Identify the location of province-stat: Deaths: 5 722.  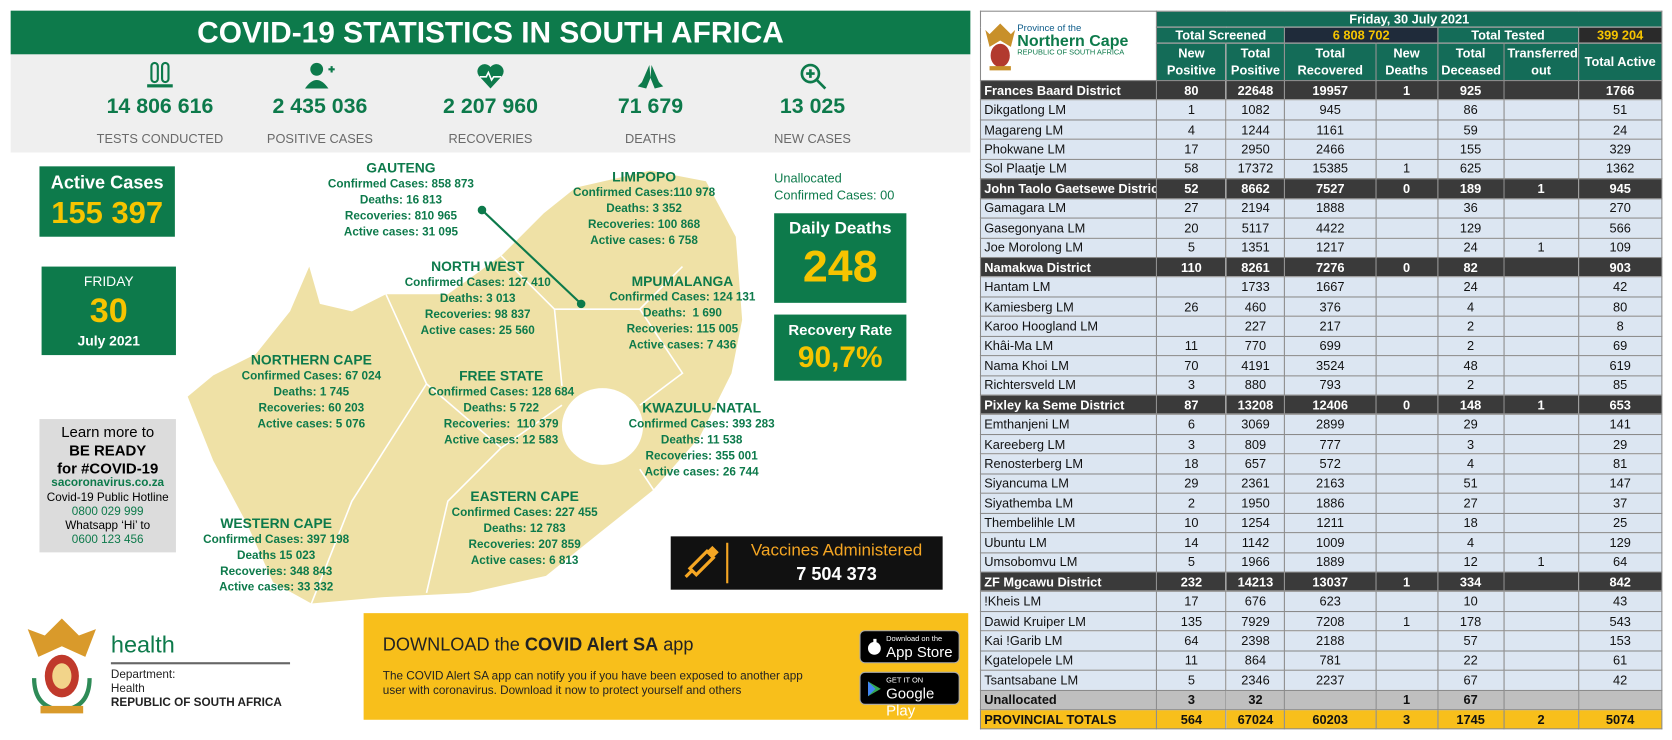
(501, 408).